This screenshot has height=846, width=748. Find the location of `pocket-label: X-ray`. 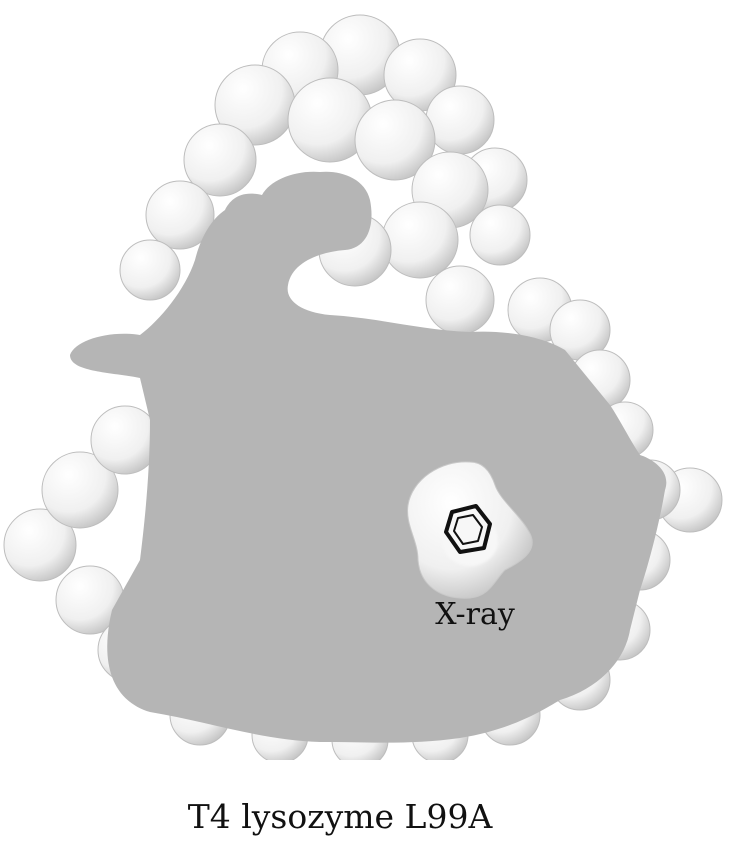

pocket-label: X-ray is located at coordinates (475, 614).